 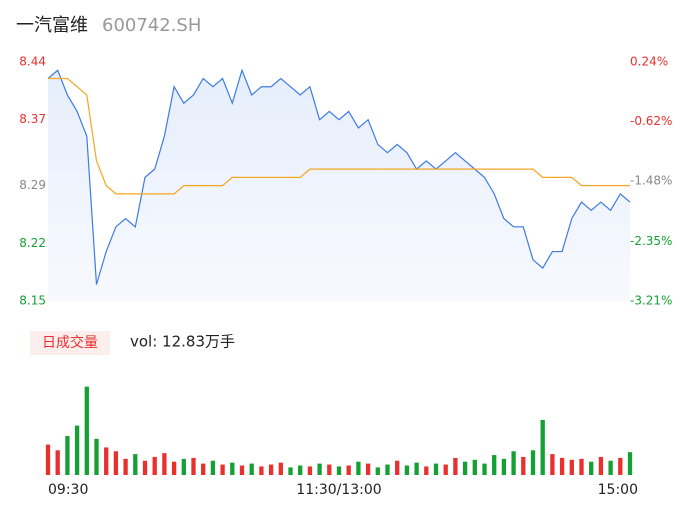 What do you see at coordinates (52, 25) in the screenshot?
I see `stock-name: 一汽富维` at bounding box center [52, 25].